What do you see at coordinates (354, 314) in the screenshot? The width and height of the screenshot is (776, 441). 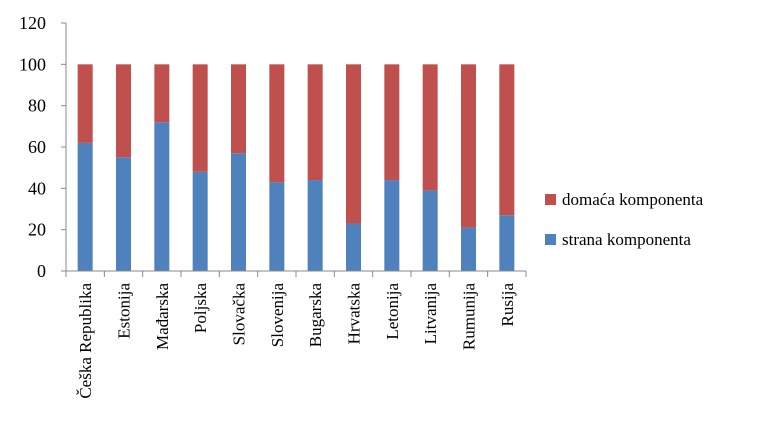 I see `x-category-label: Hrvatska` at bounding box center [354, 314].